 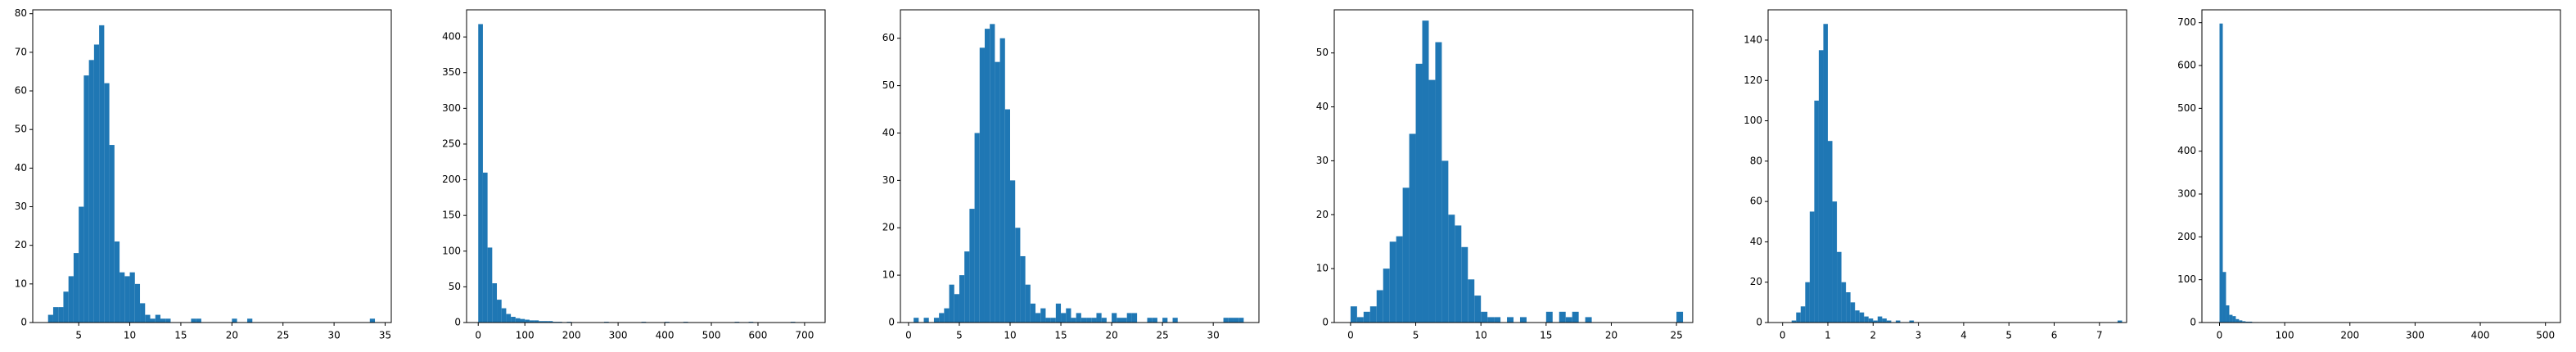 What do you see at coordinates (1676, 335) in the screenshot?
I see `x-tick-label: 25` at bounding box center [1676, 335].